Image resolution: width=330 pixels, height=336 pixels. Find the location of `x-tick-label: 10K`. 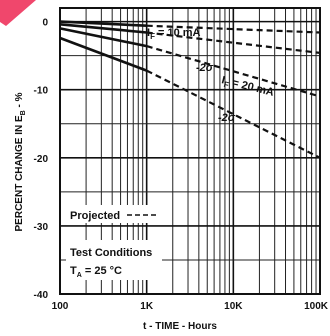

x-tick-label: 10K is located at coordinates (233, 306).